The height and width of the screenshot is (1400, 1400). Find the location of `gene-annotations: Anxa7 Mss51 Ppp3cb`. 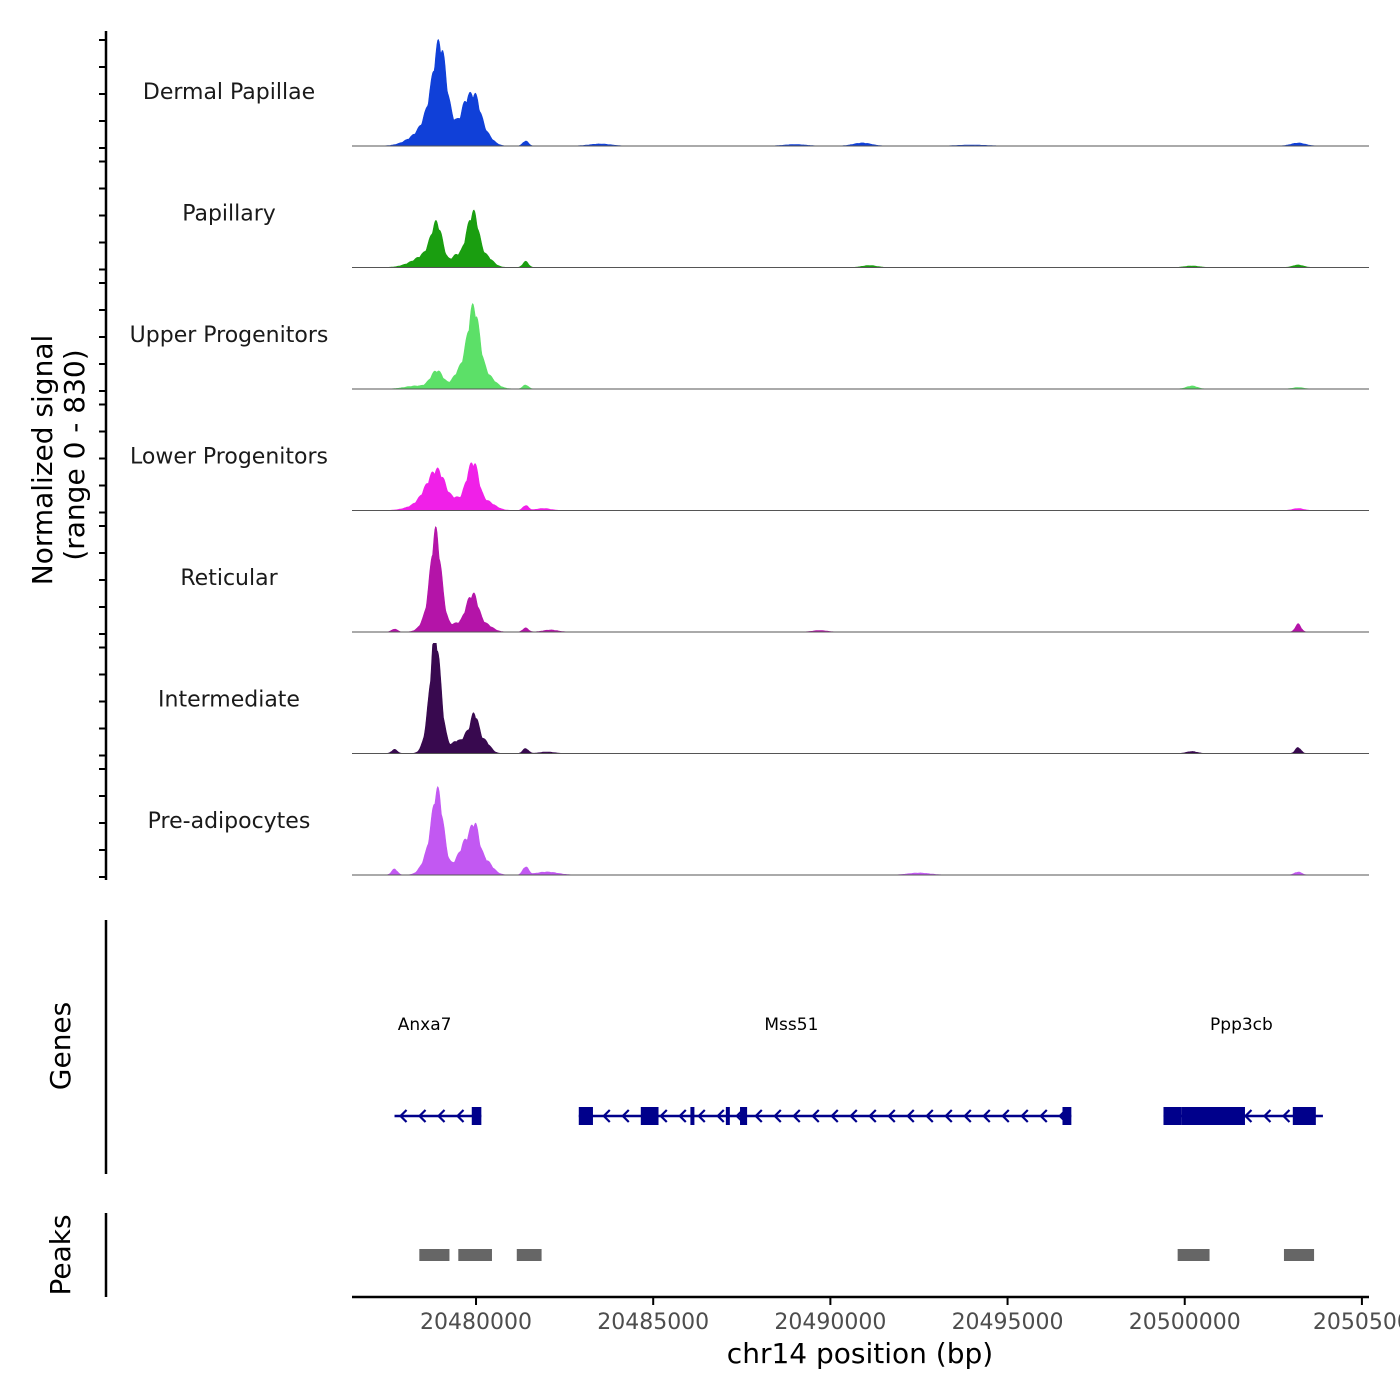

gene-annotations: Anxa7 Mss51 Ppp3cb is located at coordinates (858, 1070).